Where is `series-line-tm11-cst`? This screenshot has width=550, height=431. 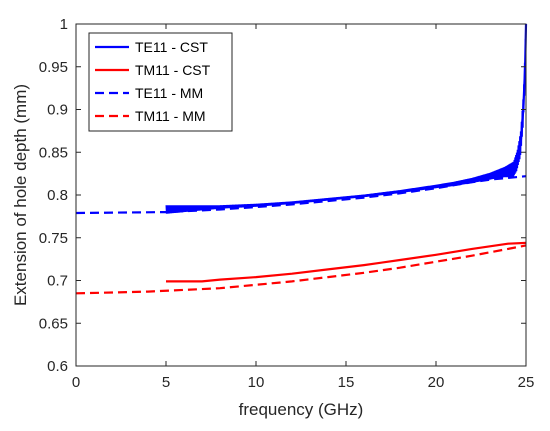 series-line-tm11-cst is located at coordinates (346, 262).